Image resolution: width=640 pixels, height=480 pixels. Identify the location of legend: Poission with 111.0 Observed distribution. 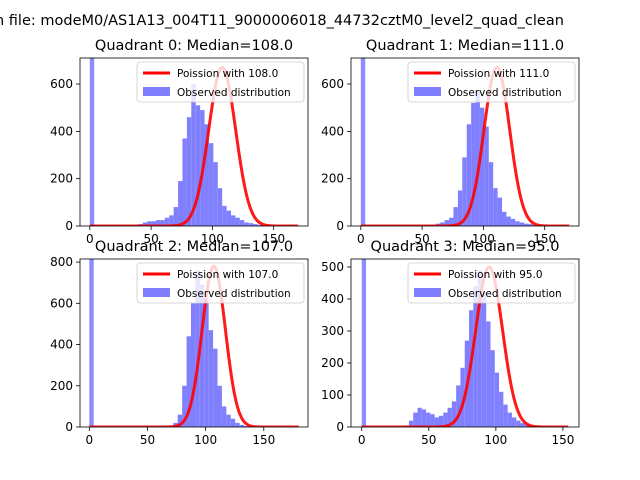
(491, 82).